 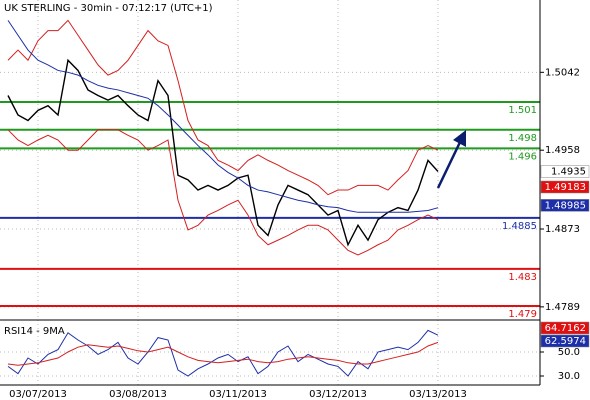 I want to click on price-tag: 1.4935, so click(x=568, y=172).